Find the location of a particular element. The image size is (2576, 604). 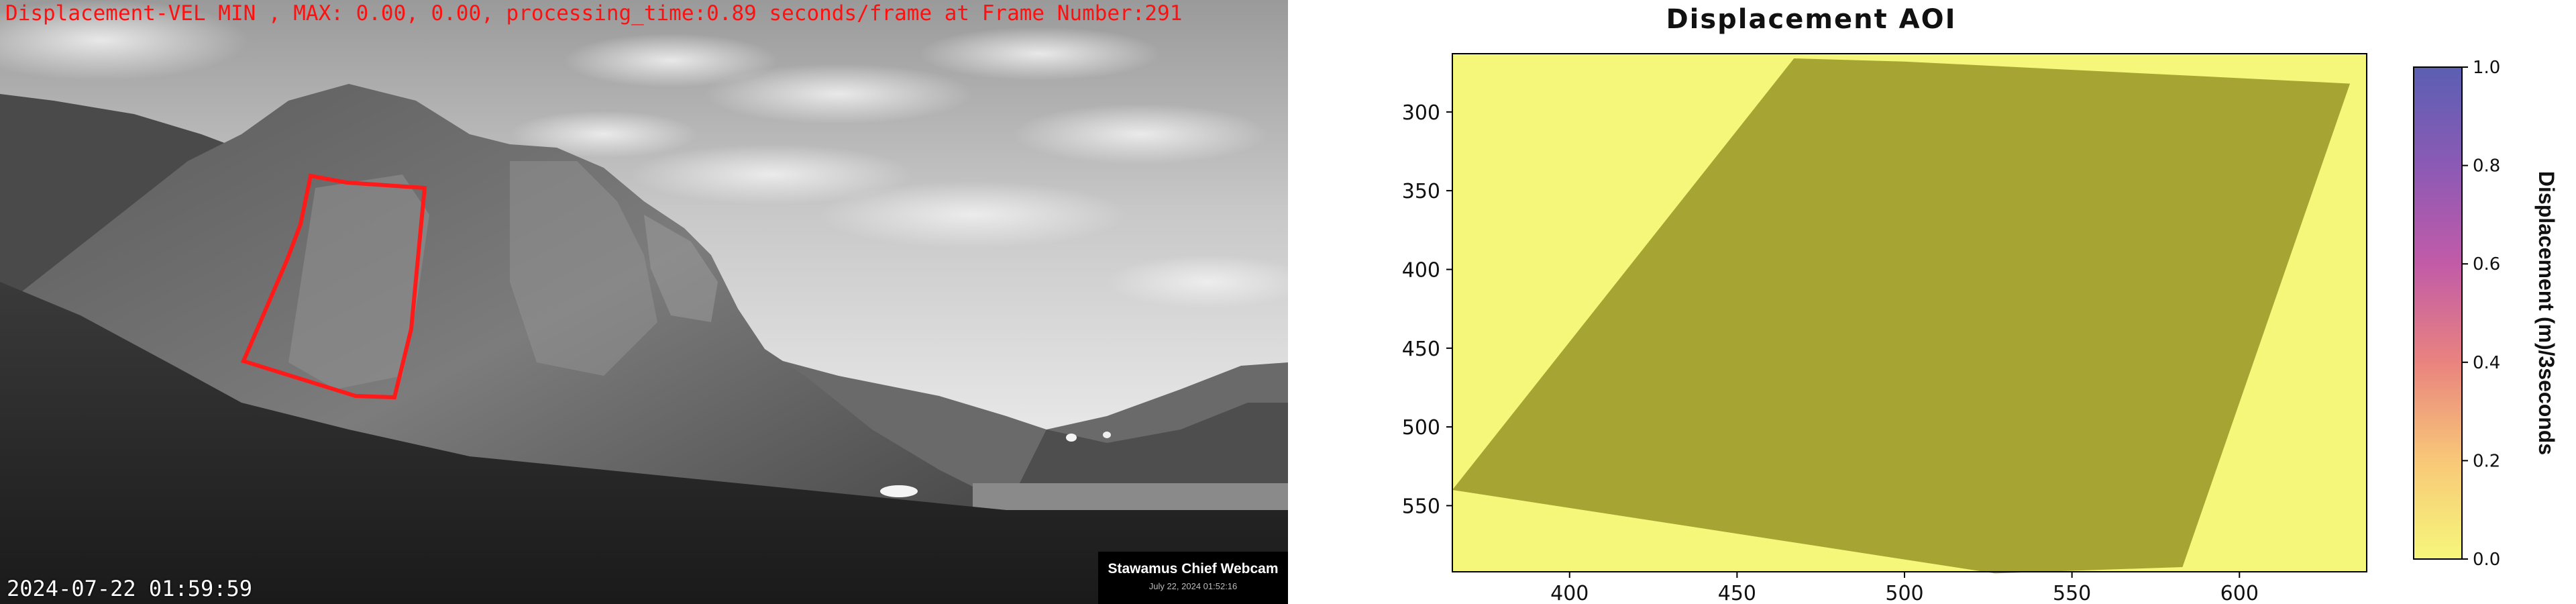

y-tick-label: 550 is located at coordinates (1421, 507).